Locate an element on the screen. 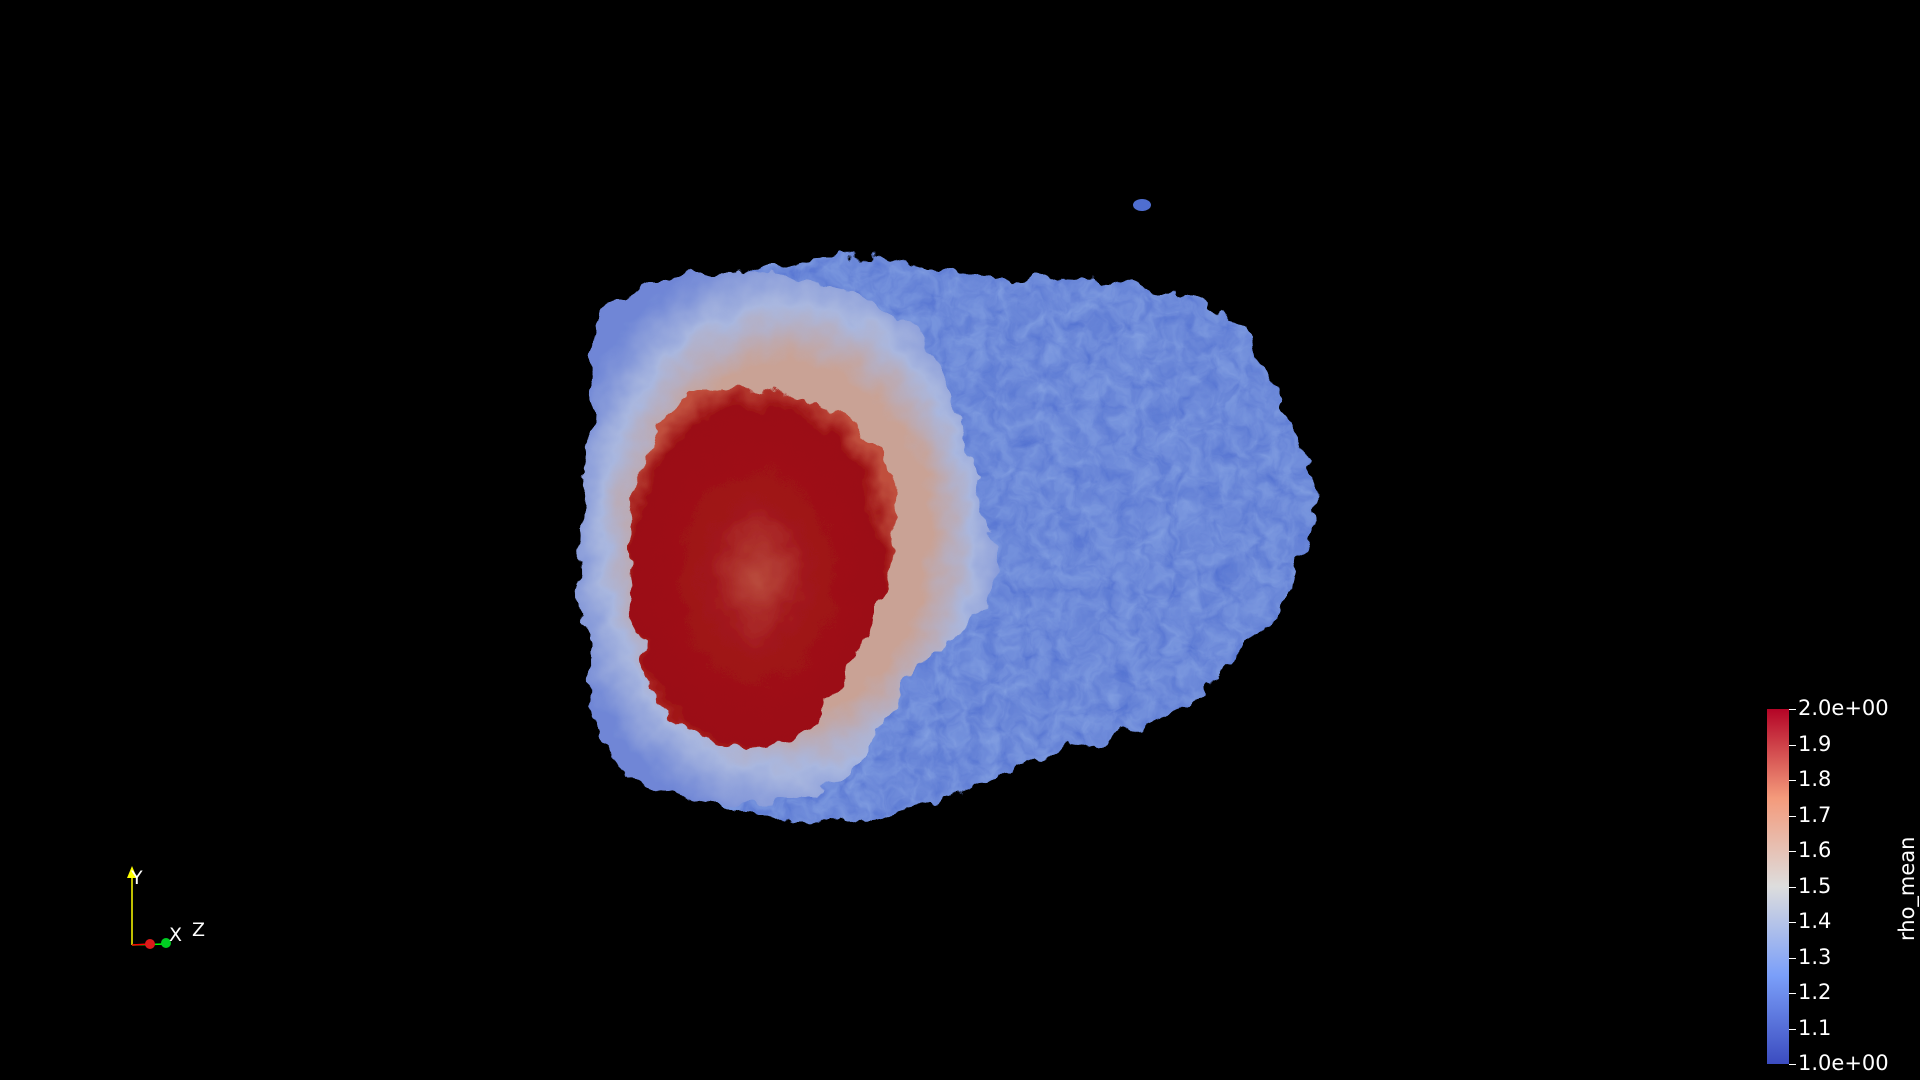  z-arrow-icon is located at coordinates (166, 943).